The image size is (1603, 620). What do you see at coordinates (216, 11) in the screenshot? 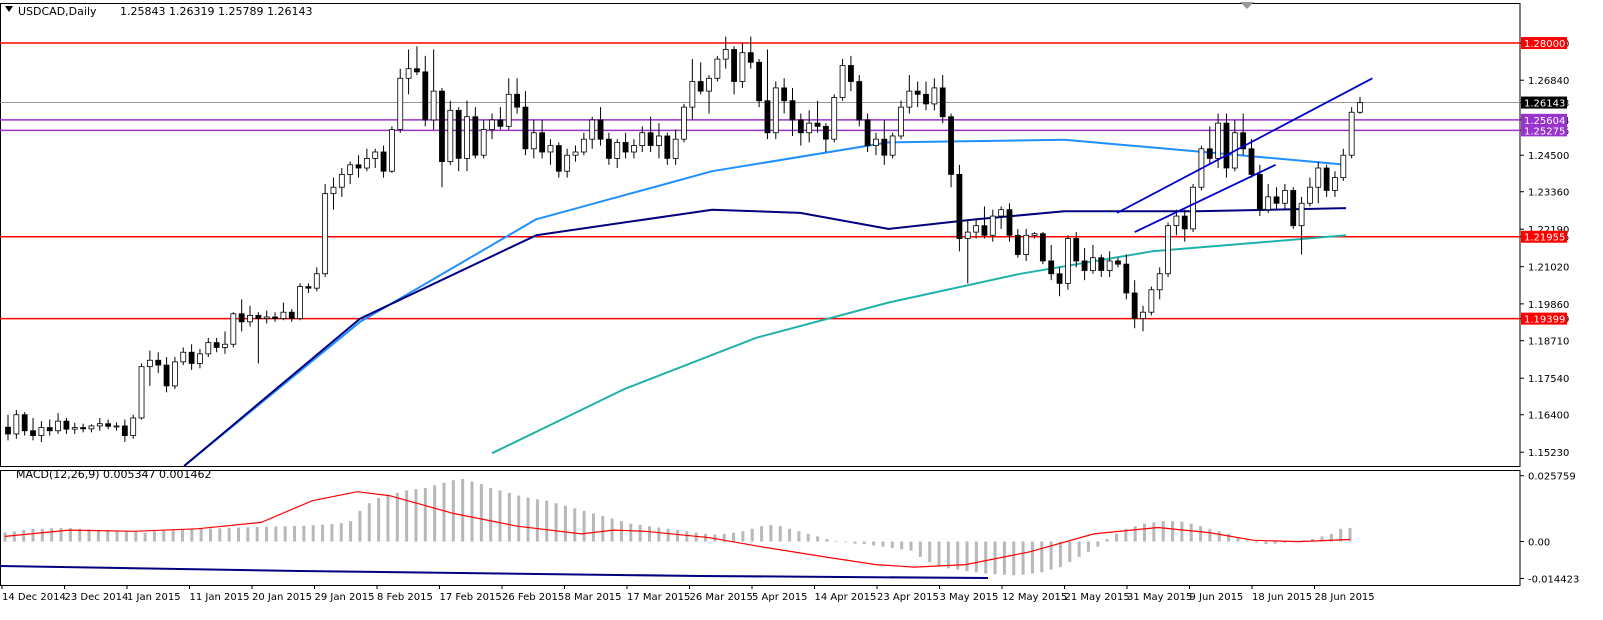
I see `ohlc-readout: 1.25843 1.26319 1.25789 1.26143` at bounding box center [216, 11].